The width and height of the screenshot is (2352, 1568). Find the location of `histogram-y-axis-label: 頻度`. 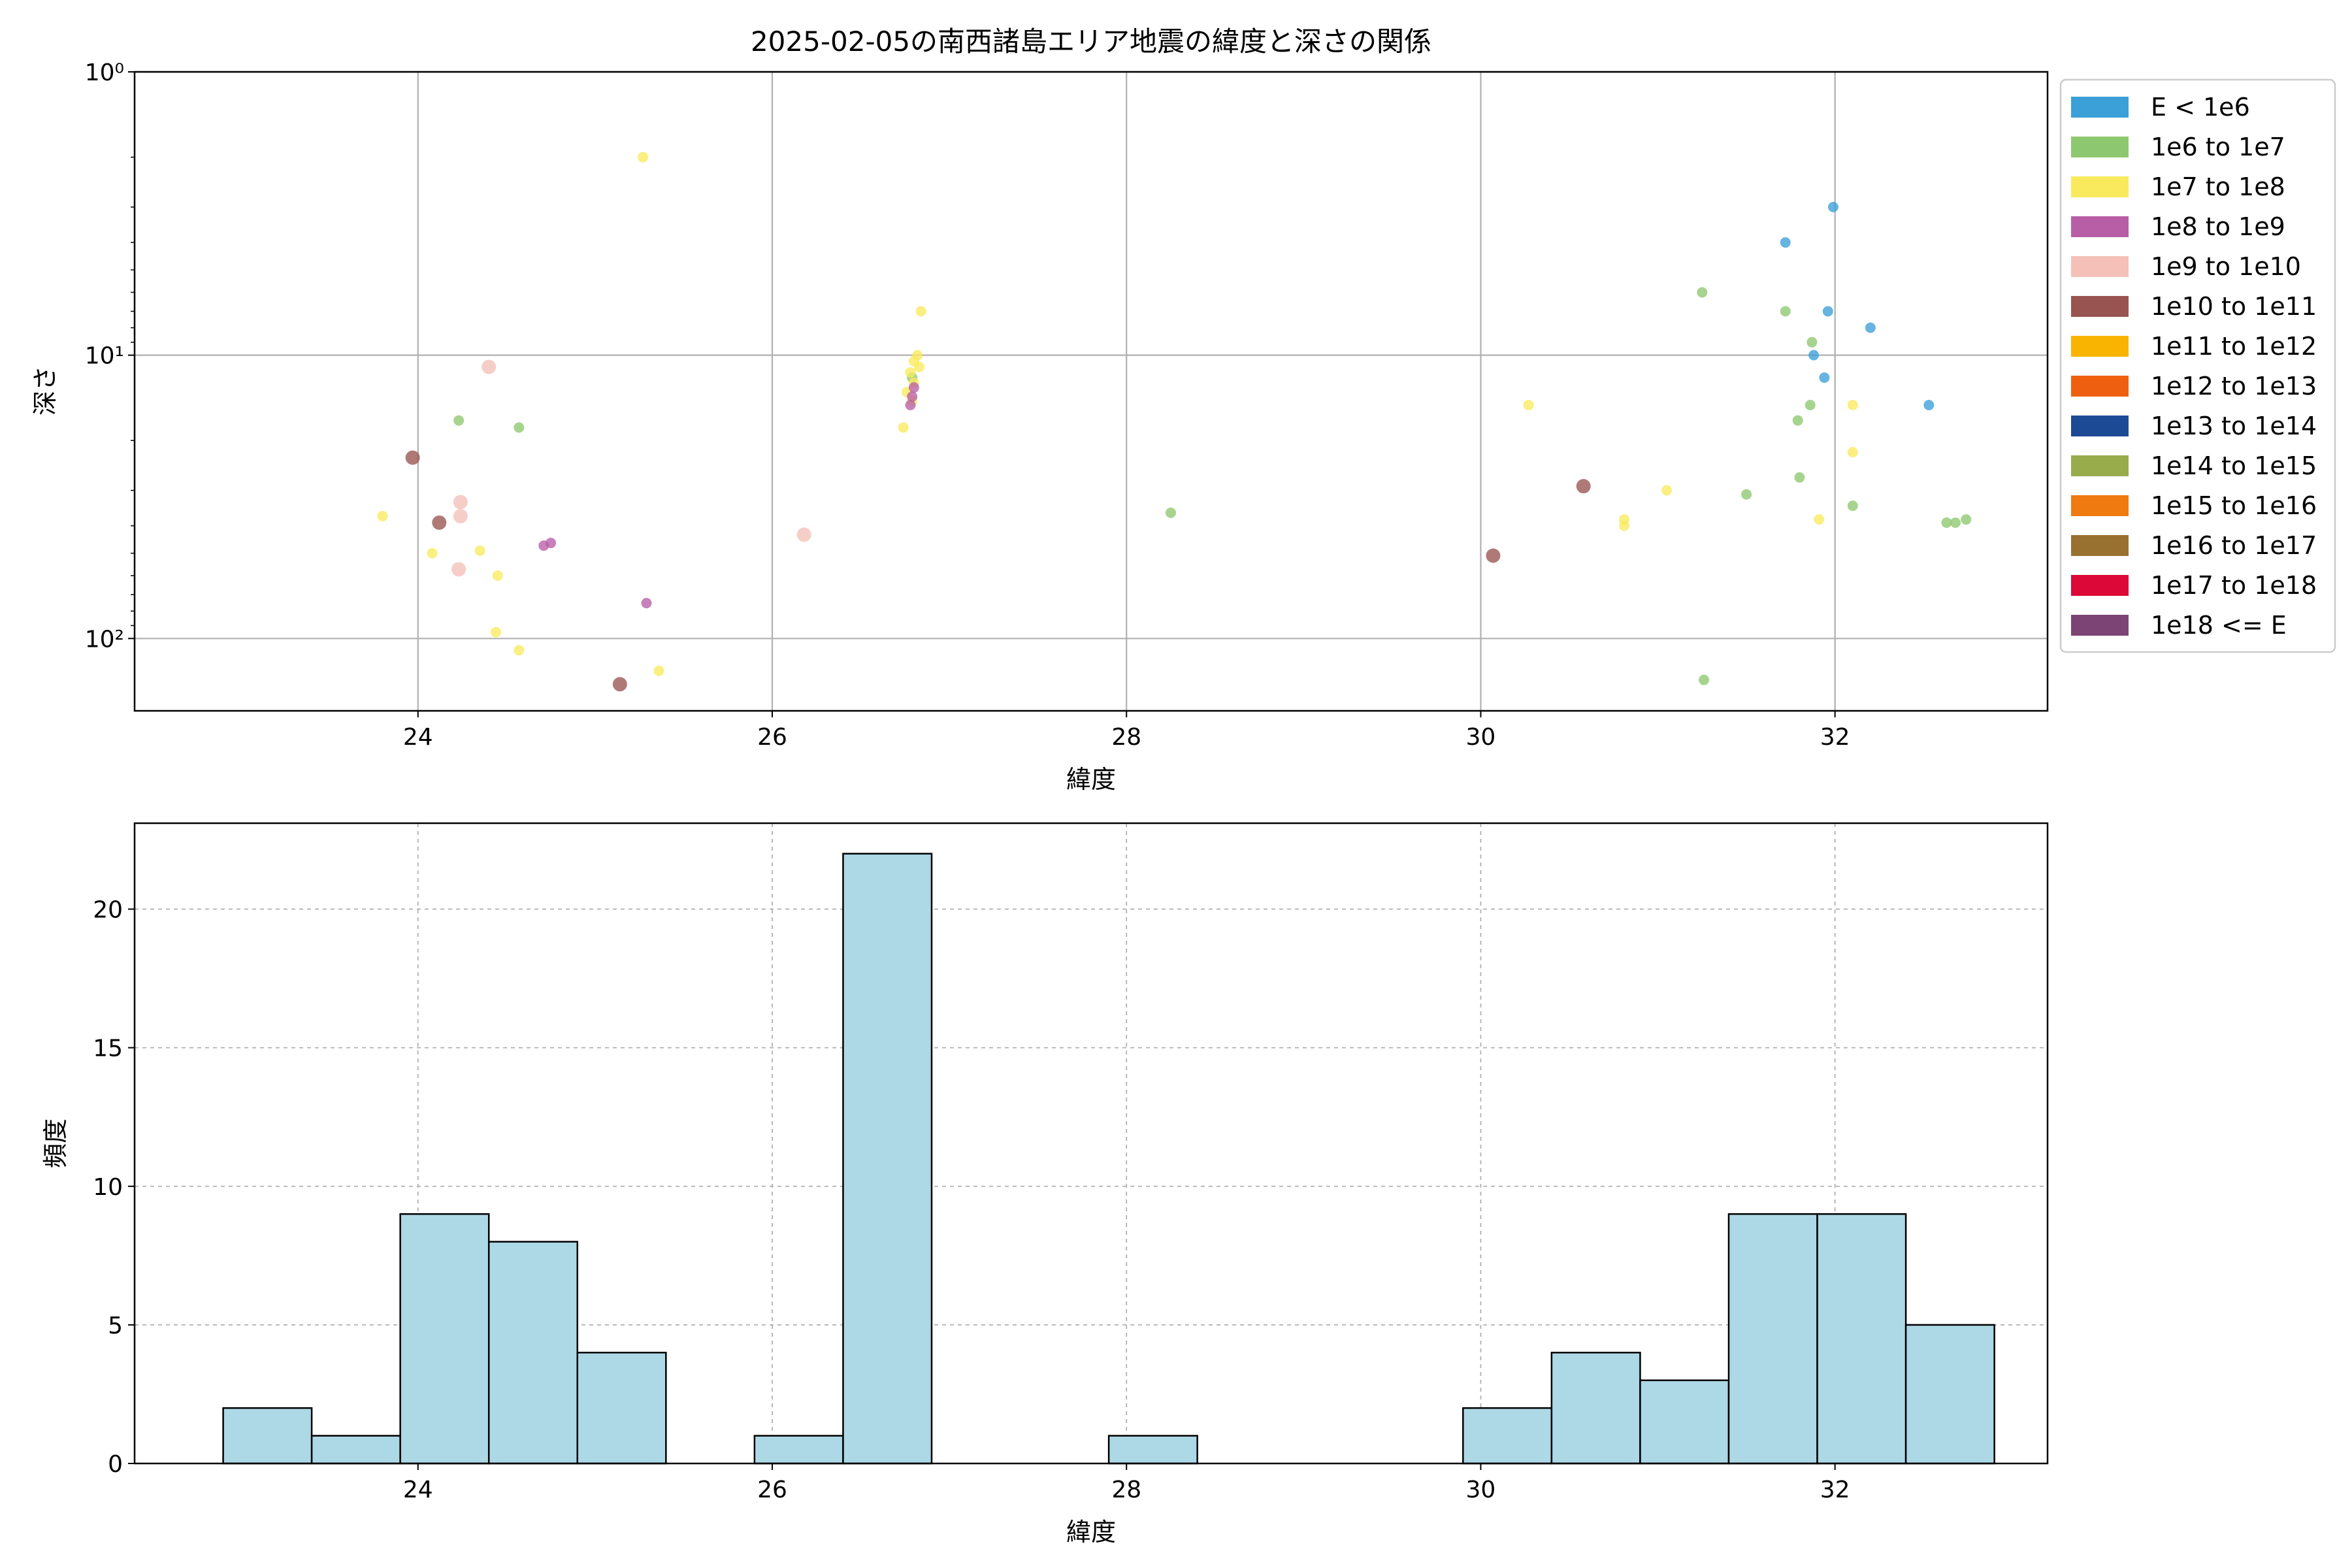

histogram-y-axis-label: 頻度 is located at coordinates (55, 1143).